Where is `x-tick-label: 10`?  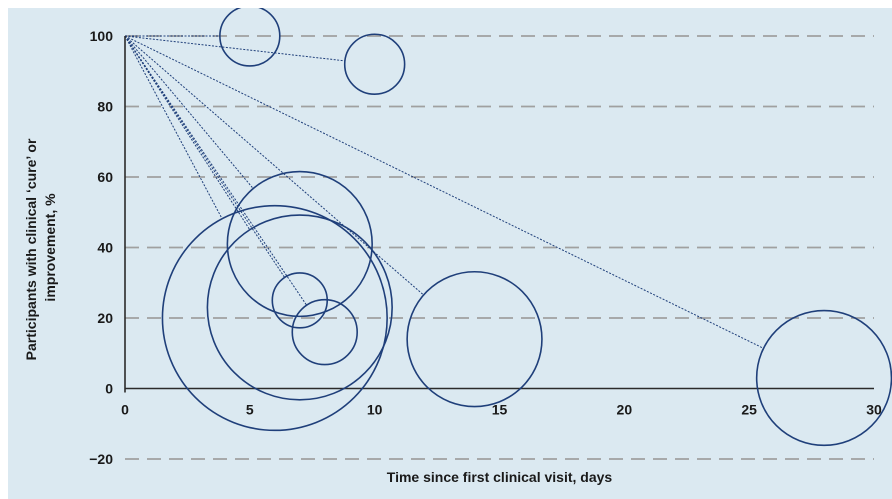 x-tick-label: 10 is located at coordinates (375, 410).